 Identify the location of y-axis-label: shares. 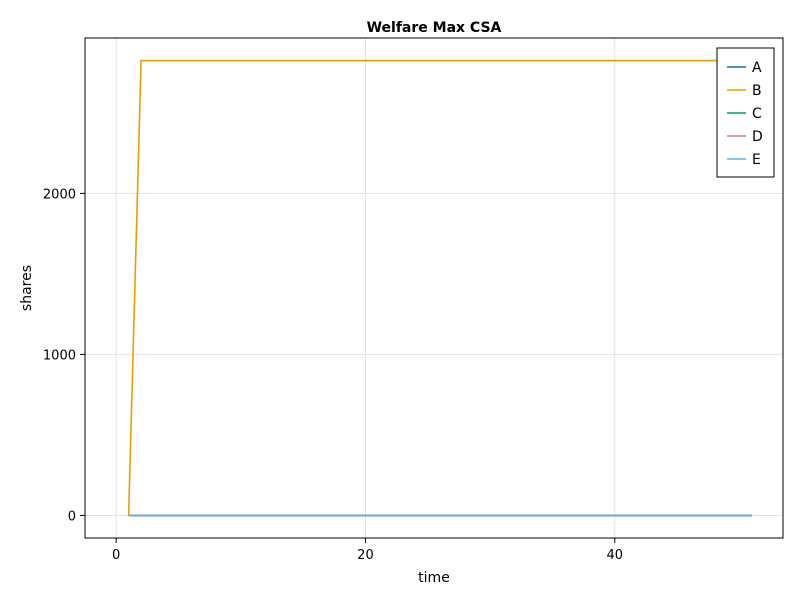
(27, 288).